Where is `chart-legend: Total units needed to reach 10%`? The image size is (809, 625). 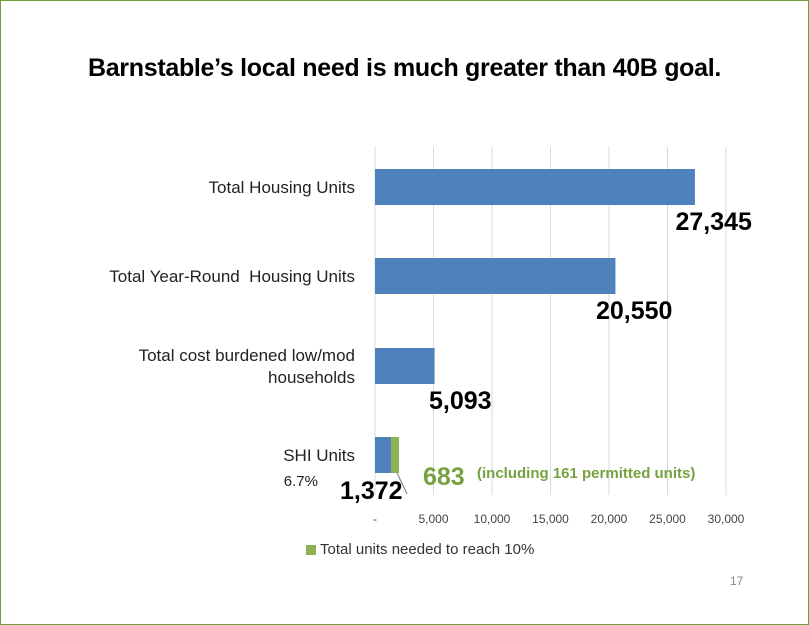
chart-legend: Total units needed to reach 10% is located at coordinates (420, 549).